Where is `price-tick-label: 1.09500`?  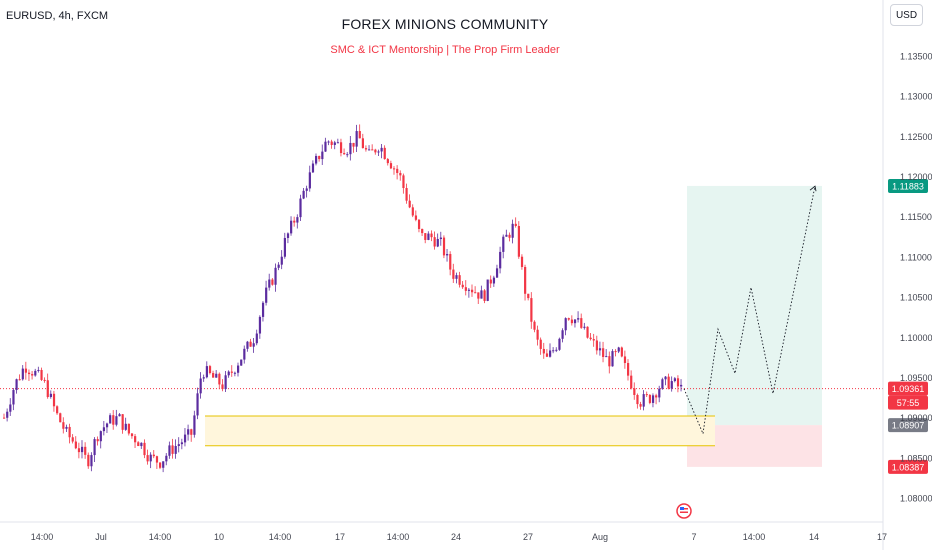 price-tick-label: 1.09500 is located at coordinates (916, 378).